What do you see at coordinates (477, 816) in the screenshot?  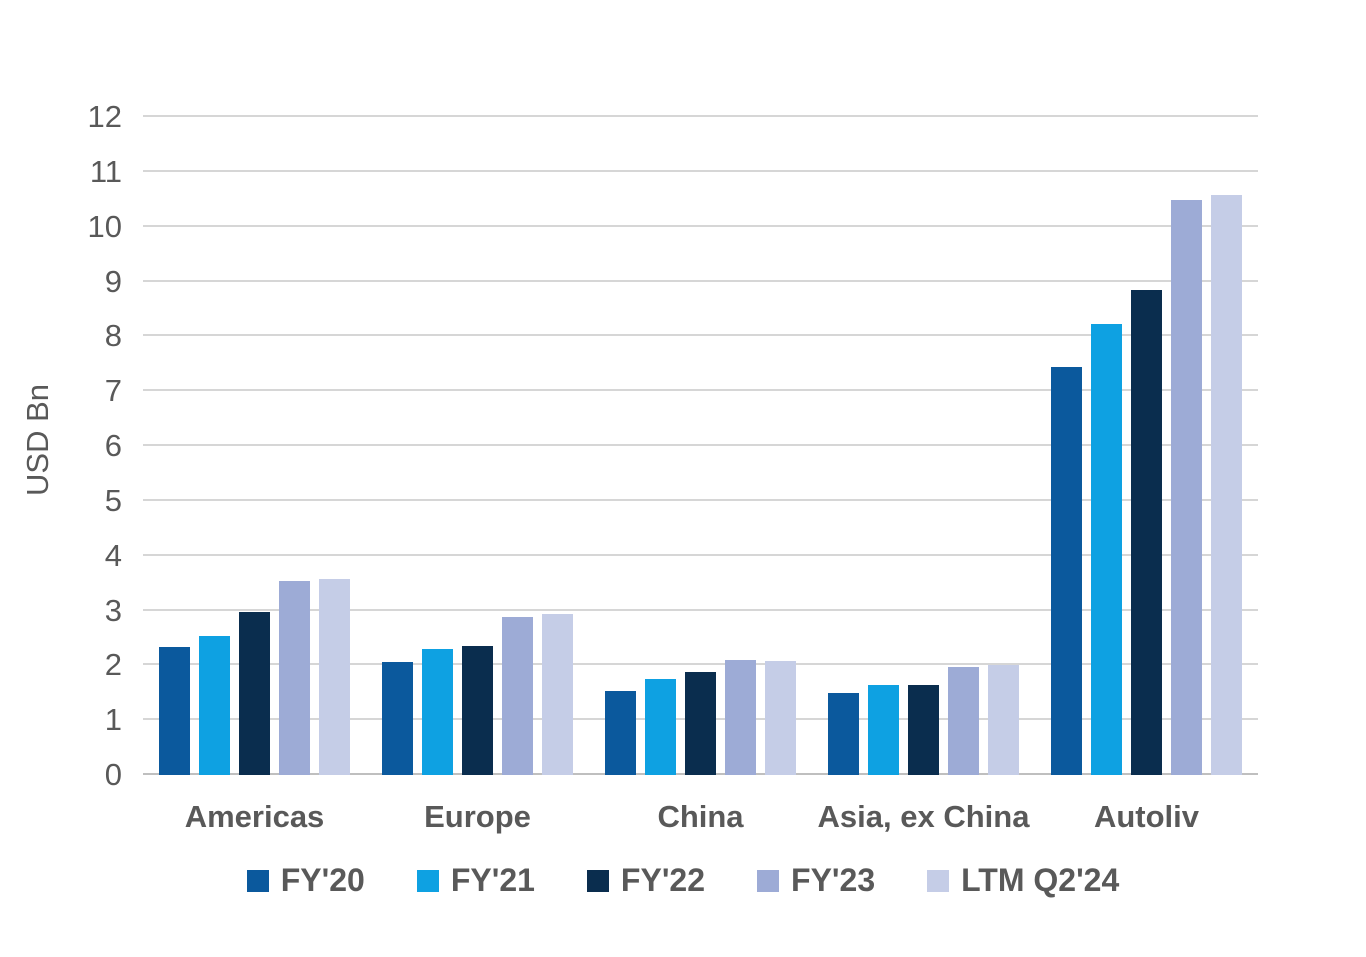 I see `x-category-label: Europe` at bounding box center [477, 816].